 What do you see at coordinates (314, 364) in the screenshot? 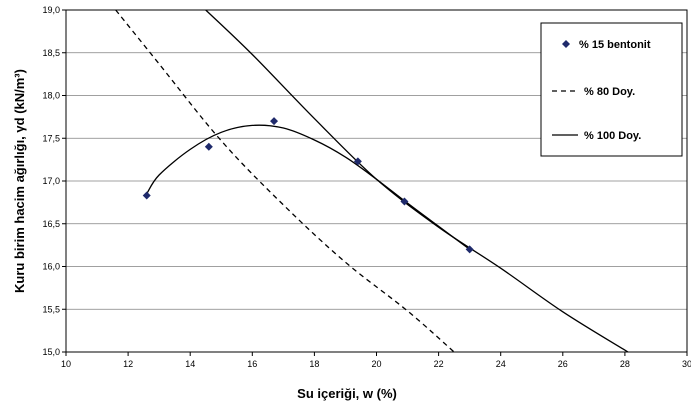
I see `x-tick-label: 18` at bounding box center [314, 364].